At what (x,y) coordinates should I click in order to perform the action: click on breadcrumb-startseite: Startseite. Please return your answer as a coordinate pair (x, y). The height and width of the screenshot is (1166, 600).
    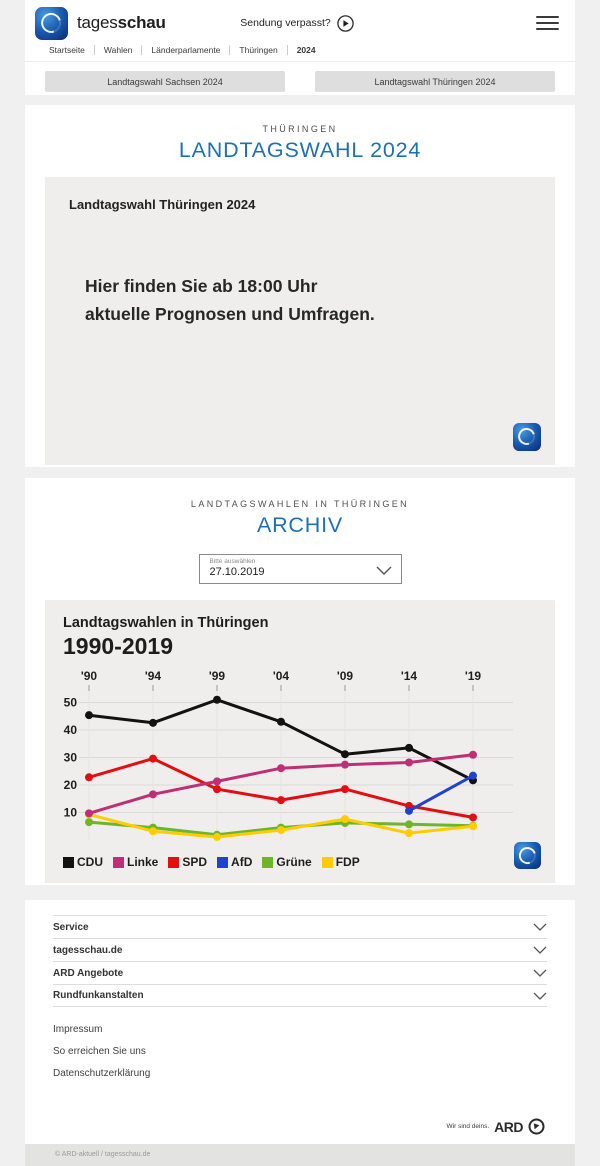
    Looking at the image, I should click on (67, 50).